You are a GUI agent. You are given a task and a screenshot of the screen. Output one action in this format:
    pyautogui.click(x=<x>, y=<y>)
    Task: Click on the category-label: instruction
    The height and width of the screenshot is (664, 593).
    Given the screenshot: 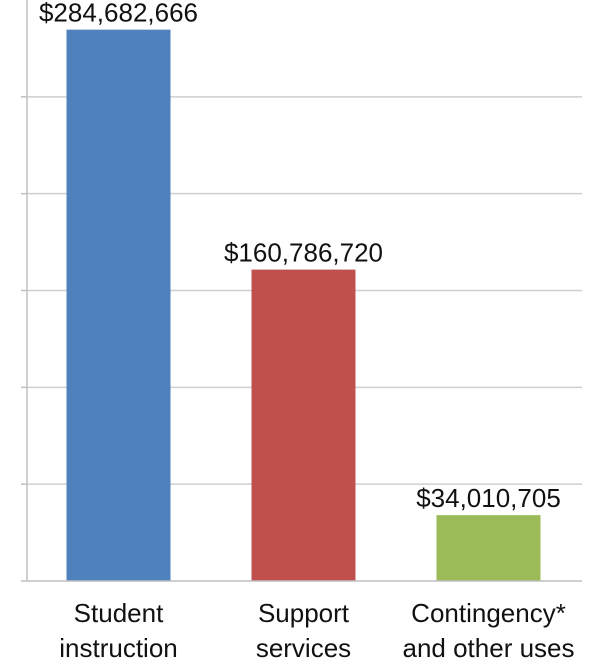 What is the action you would take?
    pyautogui.click(x=118, y=648)
    